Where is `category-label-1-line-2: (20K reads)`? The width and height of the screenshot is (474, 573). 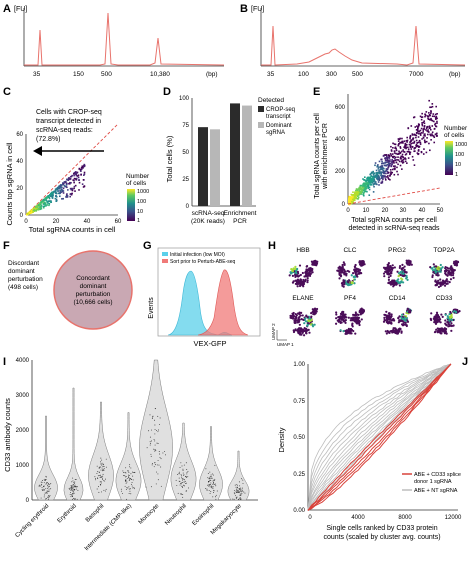
category-label-1-line-2: (20K reads) is located at coordinates (208, 221).